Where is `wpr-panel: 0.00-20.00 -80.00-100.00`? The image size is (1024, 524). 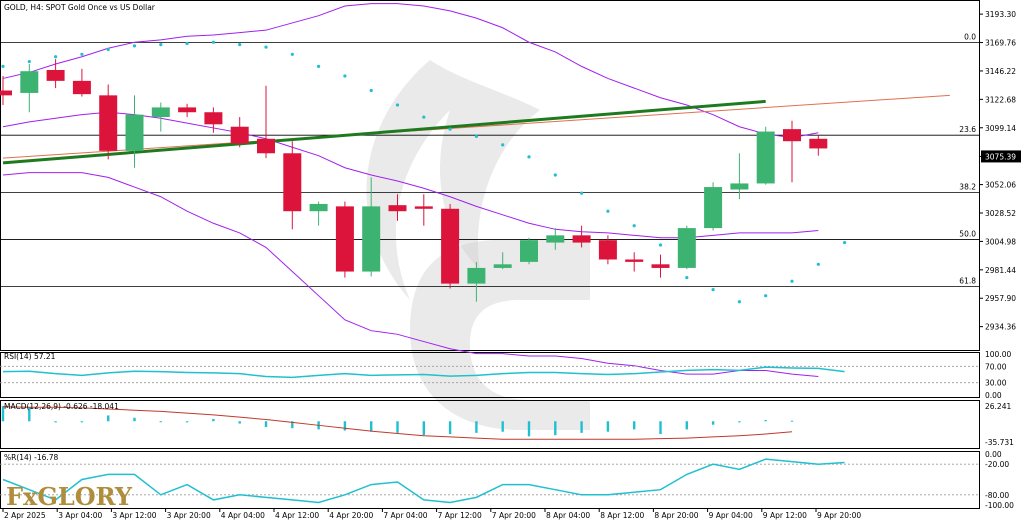
wpr-panel: 0.00-20.00 -80.00-100.00 is located at coordinates (507, 480).